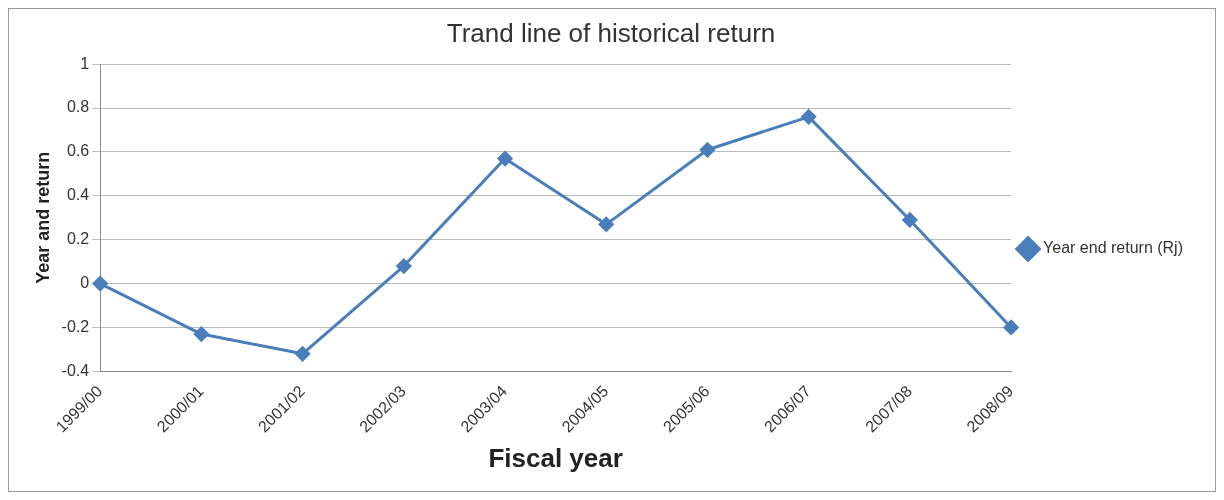 Image resolution: width=1224 pixels, height=500 pixels. Describe the element at coordinates (75, 326) in the screenshot. I see `y-tick-label: -0.2` at that location.